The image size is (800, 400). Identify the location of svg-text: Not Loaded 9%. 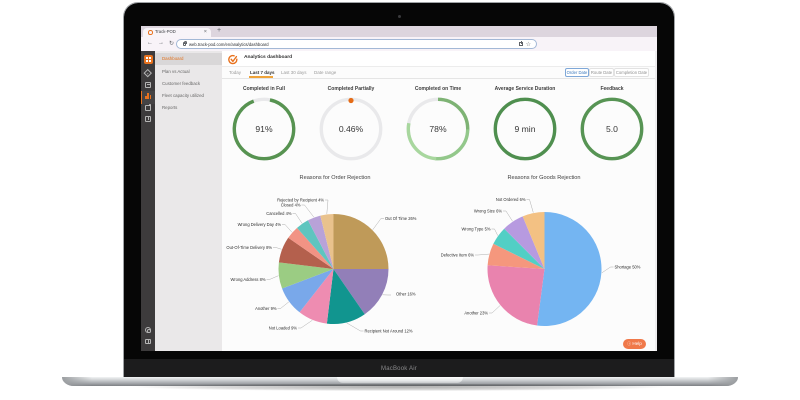
(283, 327).